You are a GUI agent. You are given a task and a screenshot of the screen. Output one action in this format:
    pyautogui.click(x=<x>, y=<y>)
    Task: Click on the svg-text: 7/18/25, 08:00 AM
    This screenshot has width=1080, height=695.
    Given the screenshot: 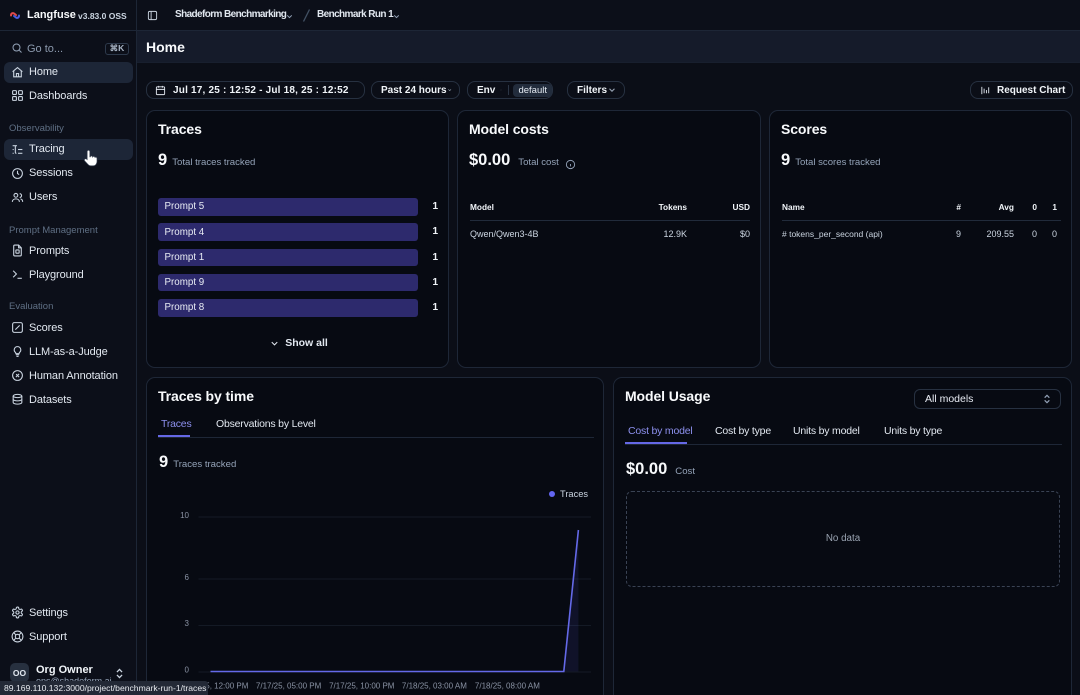 What is the action you would take?
    pyautogui.click(x=507, y=686)
    